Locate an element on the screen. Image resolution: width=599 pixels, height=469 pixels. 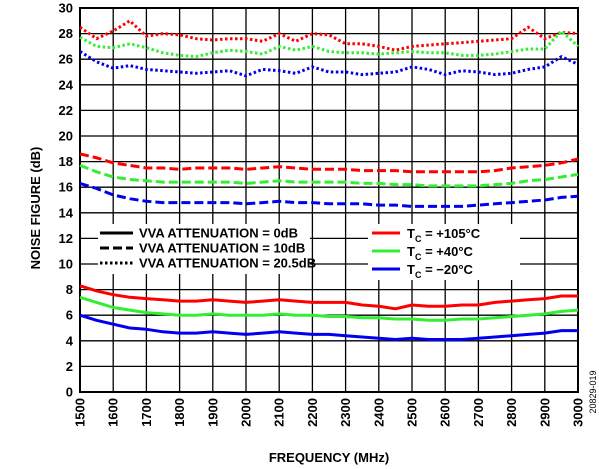
x-tick-label: 1800 is located at coordinates (179, 412).